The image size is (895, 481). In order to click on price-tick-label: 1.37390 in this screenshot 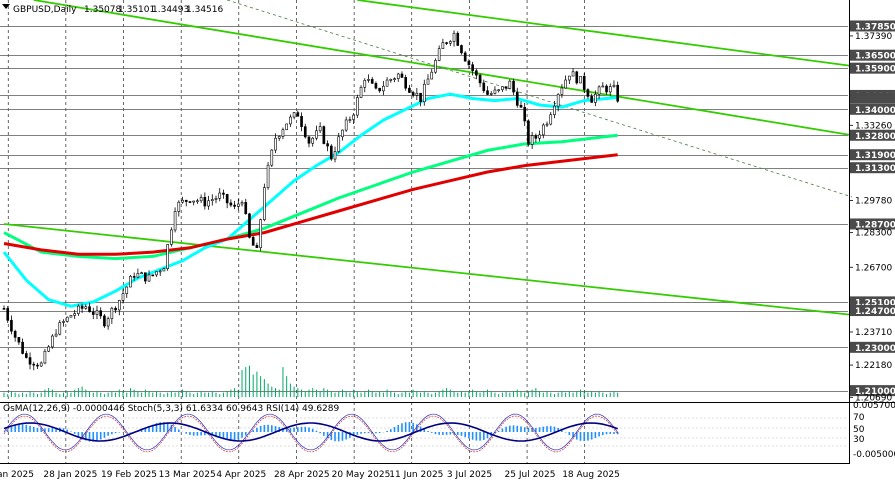, I will do `click(873, 37)`.